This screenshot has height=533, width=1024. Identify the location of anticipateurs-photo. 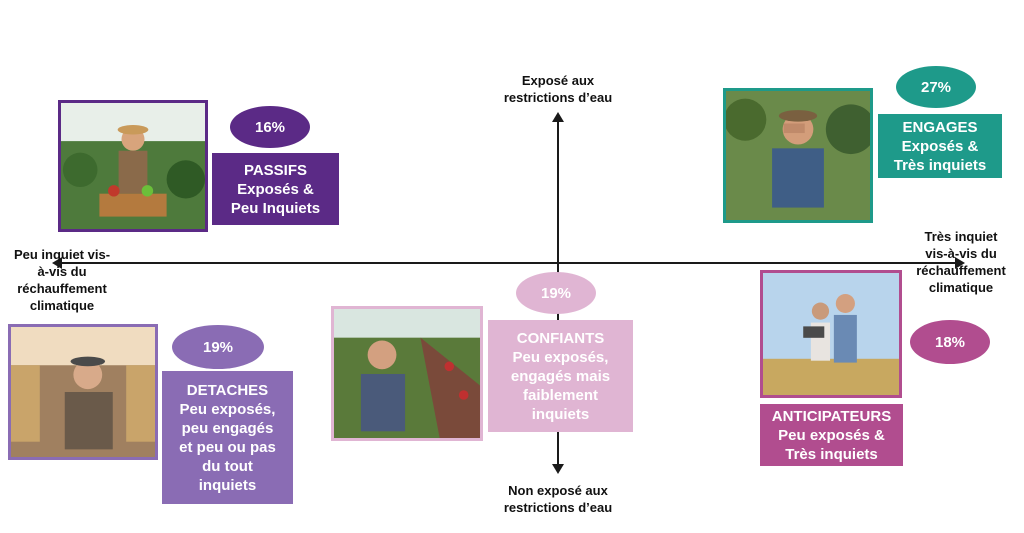
(831, 334).